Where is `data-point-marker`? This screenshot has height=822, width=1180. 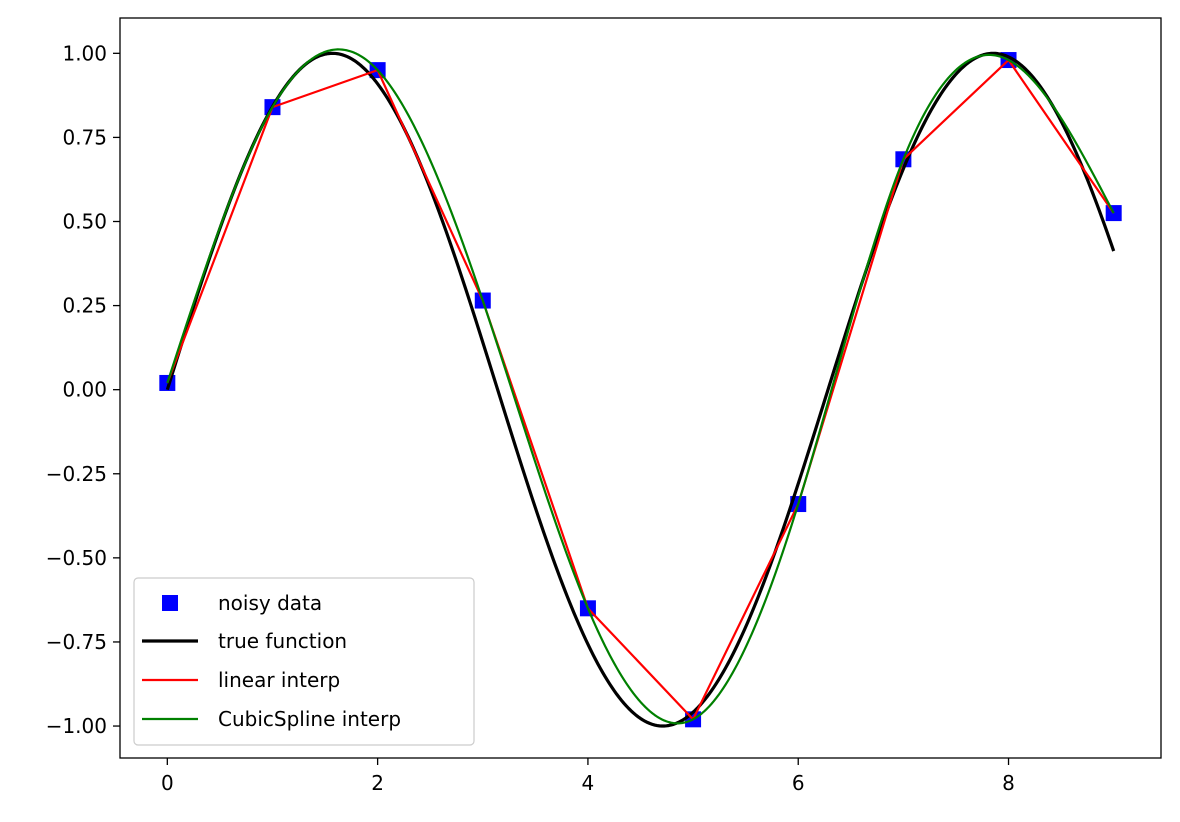 data-point-marker is located at coordinates (1113, 213).